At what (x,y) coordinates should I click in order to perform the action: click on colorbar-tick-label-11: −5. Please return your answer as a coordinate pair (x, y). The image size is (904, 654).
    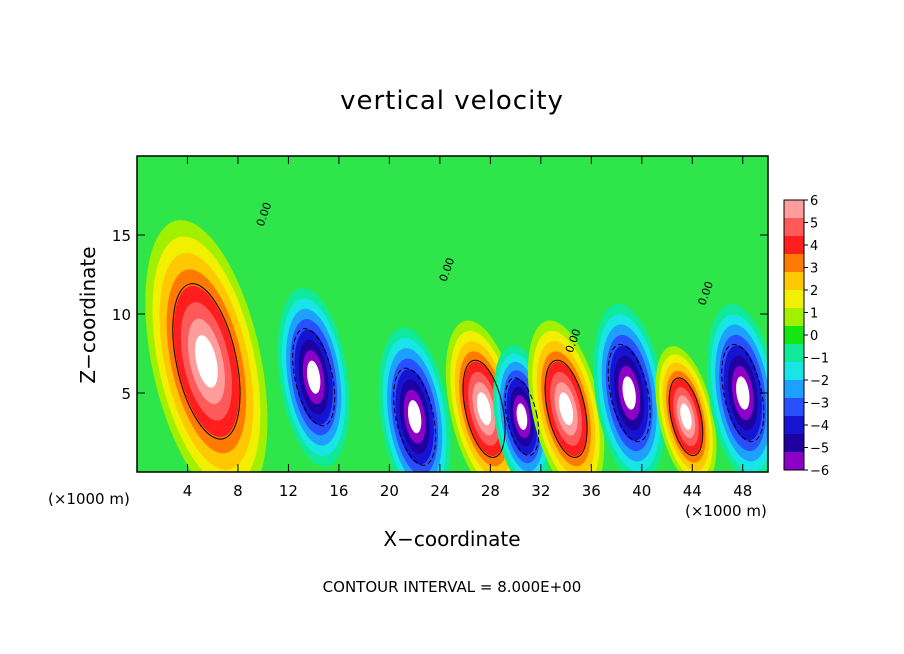
    Looking at the image, I should click on (819, 449).